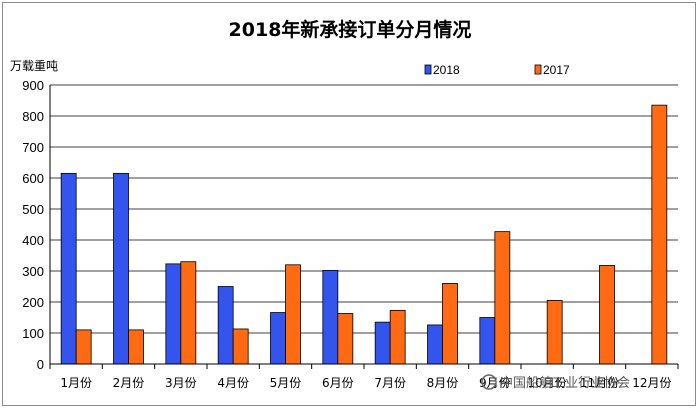 This screenshot has width=700, height=410. Describe the element at coordinates (538, 69) in the screenshot. I see `legend-swatch-2017` at that location.